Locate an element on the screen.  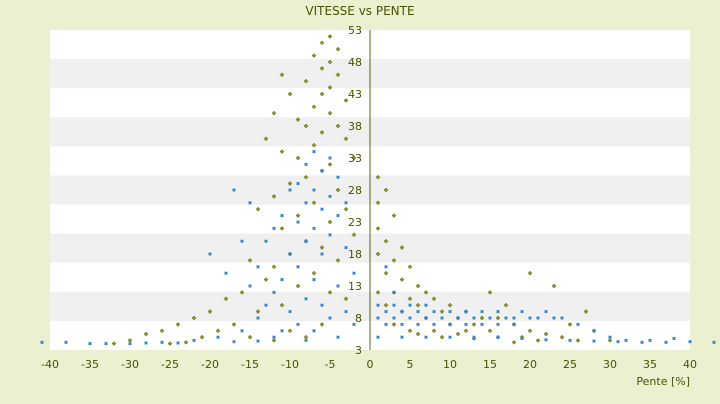
y-tick-label: 13 is located at coordinates (355, 286).